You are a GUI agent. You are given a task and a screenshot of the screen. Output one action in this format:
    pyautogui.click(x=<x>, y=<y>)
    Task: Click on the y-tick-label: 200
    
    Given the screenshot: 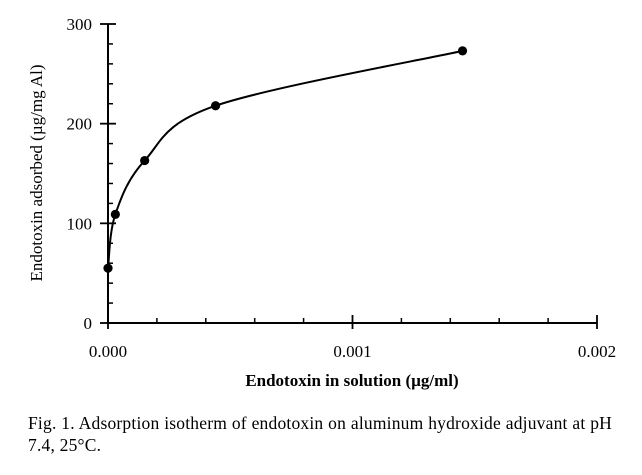 What is the action you would take?
    pyautogui.click(x=80, y=124)
    